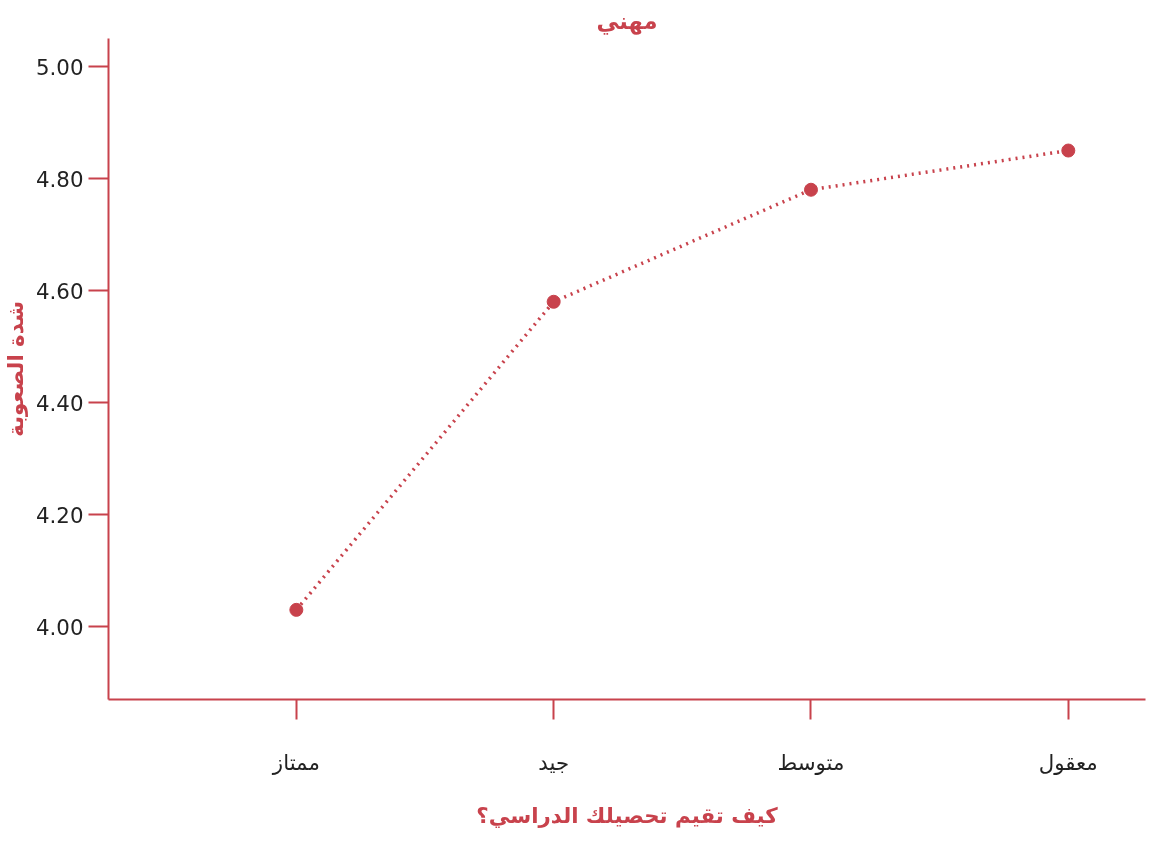  I want to click on x-tick-label: معقول, so click(1068, 762).